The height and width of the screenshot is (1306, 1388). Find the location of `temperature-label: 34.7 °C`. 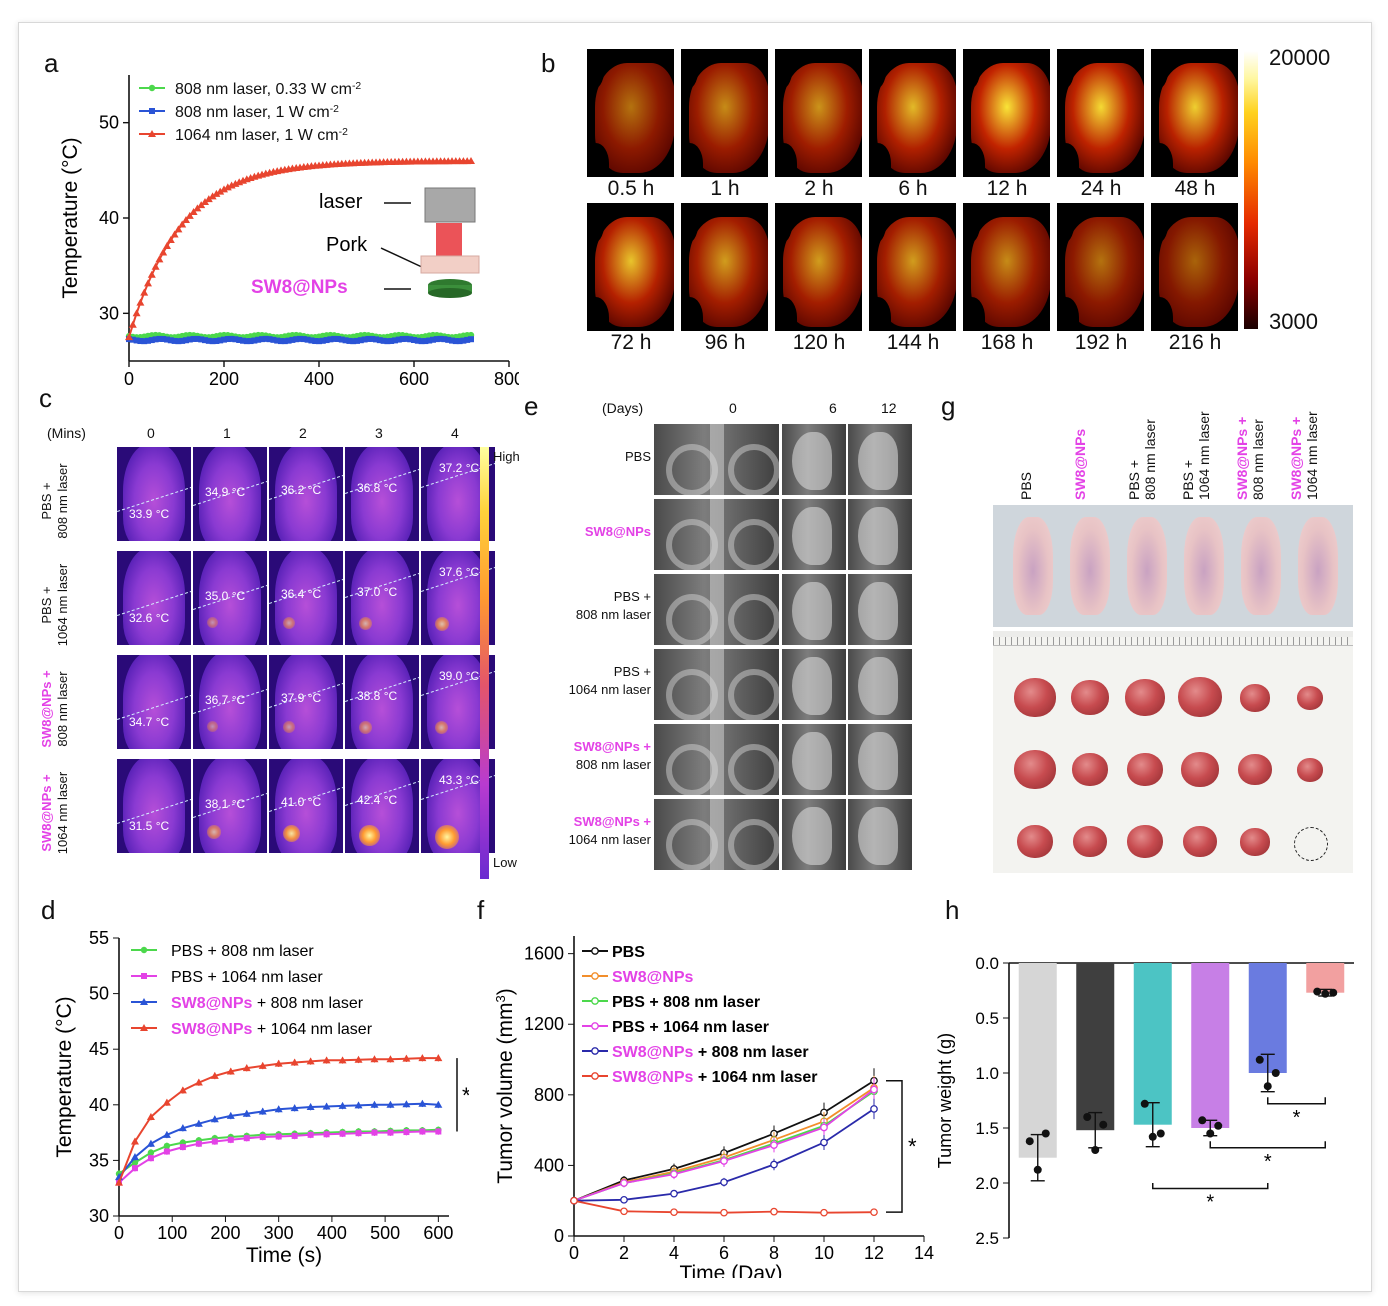

temperature-label: 34.7 °C is located at coordinates (149, 722).